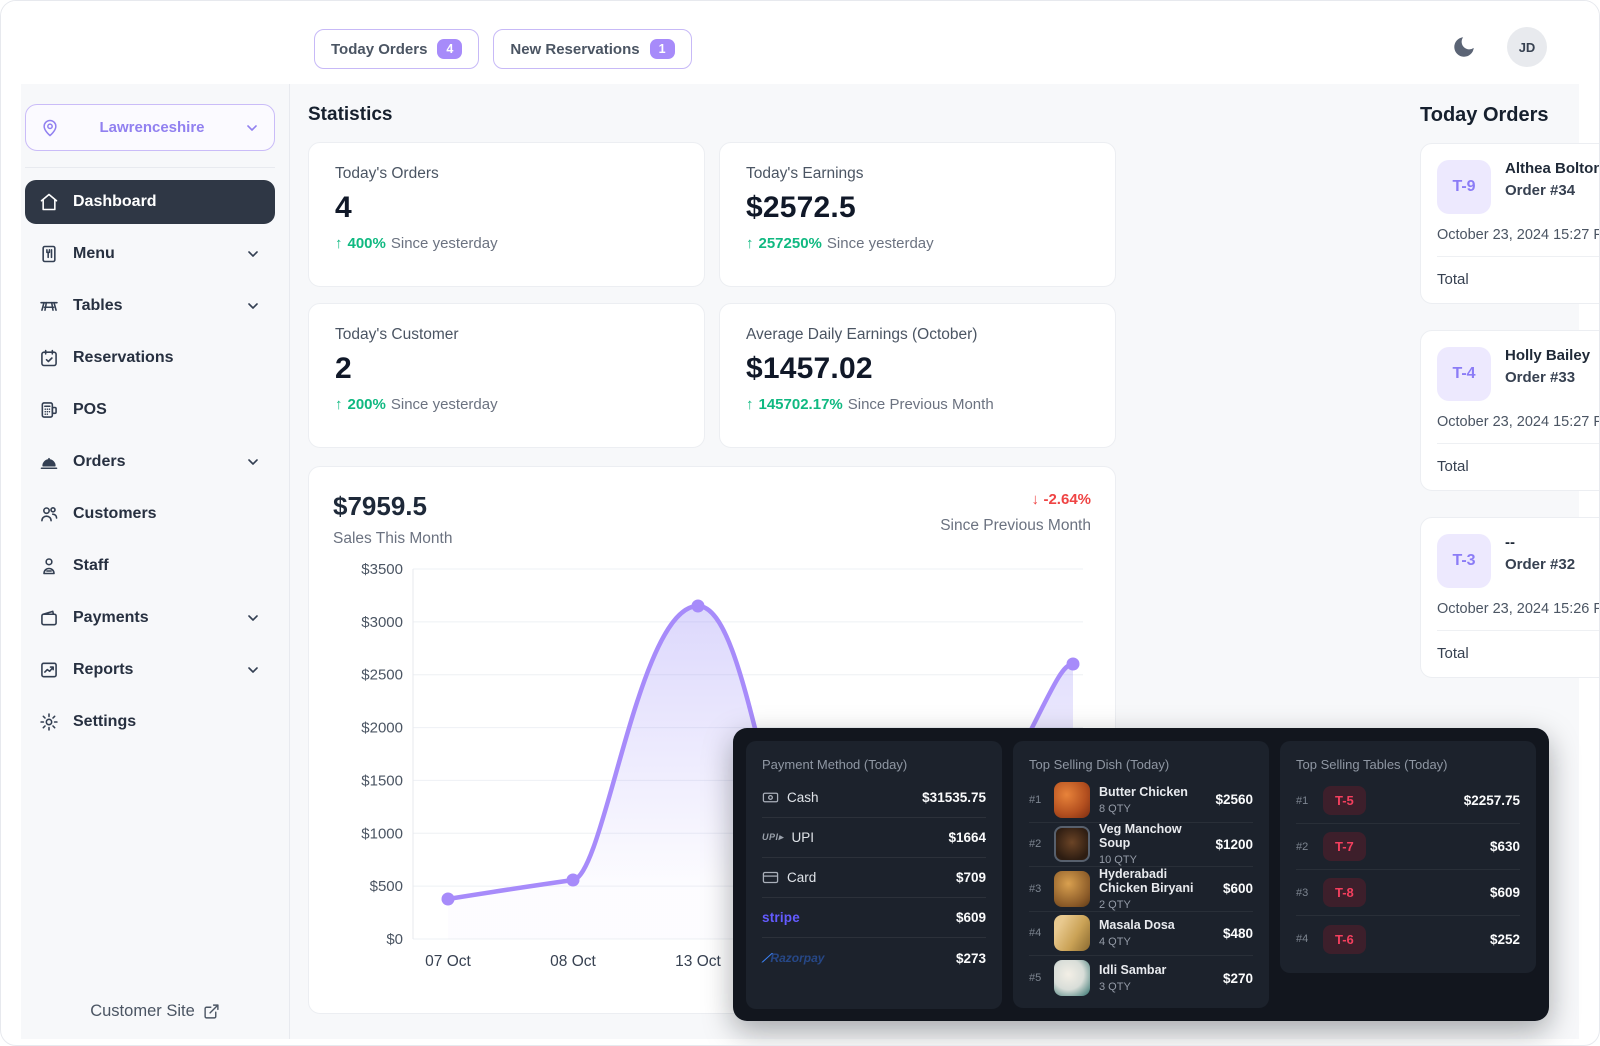 Image resolution: width=1600 pixels, height=1046 pixels. I want to click on gear-icon, so click(49, 722).